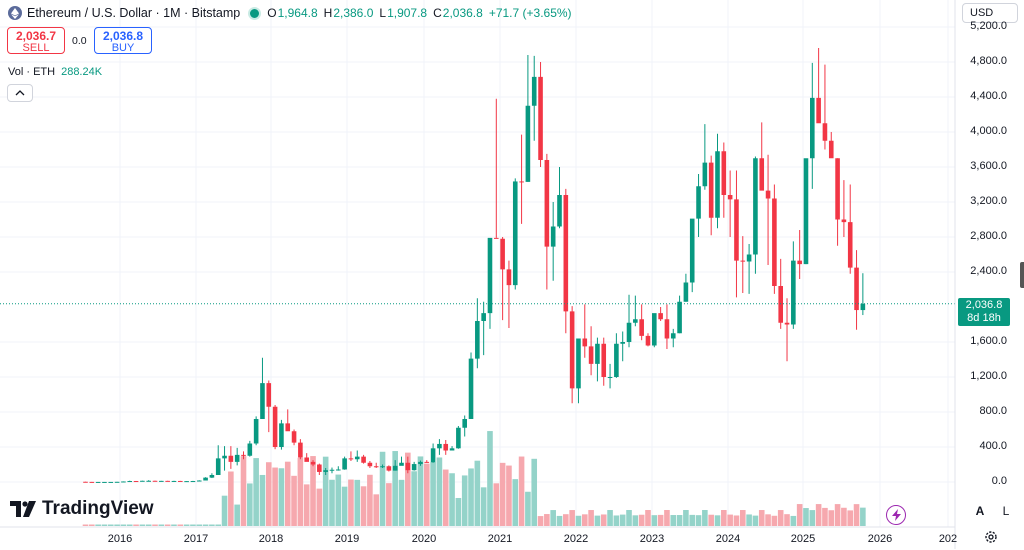 The width and height of the screenshot is (1024, 550). I want to click on auto-scale-button: A, so click(980, 511).